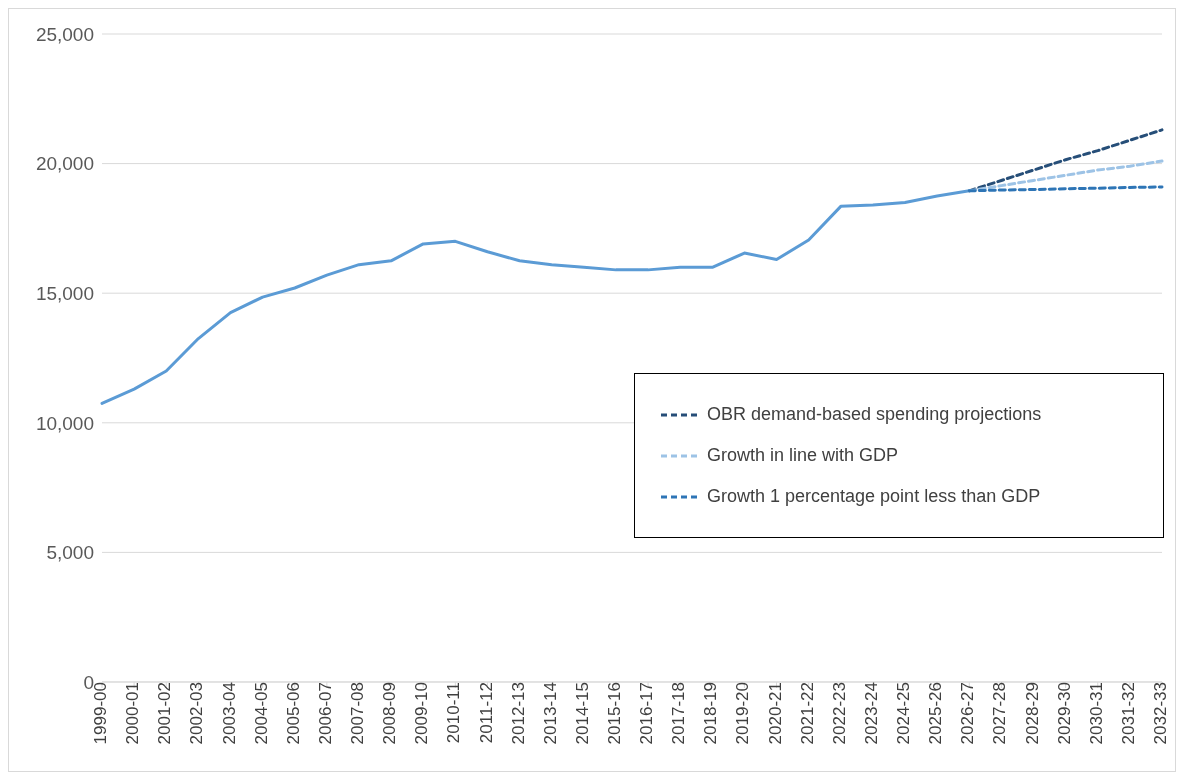 The image size is (1184, 780). What do you see at coordinates (422, 713) in the screenshot?
I see `x-tick-label: 2009-10` at bounding box center [422, 713].